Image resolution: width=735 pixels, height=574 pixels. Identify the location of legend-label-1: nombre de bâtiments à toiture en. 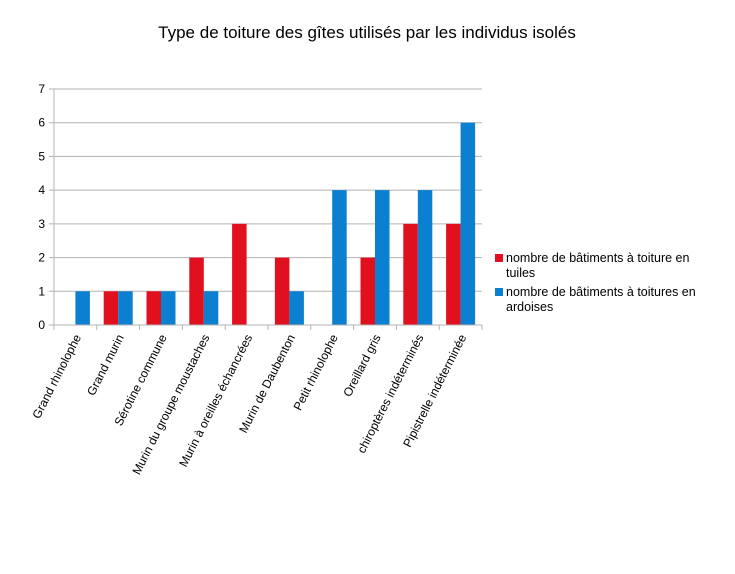
(597, 258).